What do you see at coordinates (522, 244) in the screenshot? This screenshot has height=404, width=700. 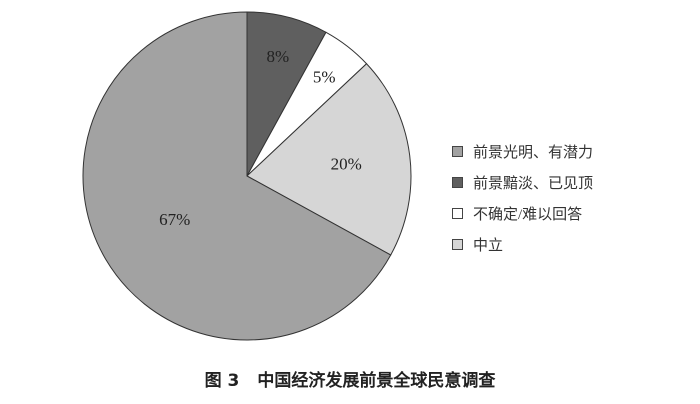 I see `legend-item: 中立` at bounding box center [522, 244].